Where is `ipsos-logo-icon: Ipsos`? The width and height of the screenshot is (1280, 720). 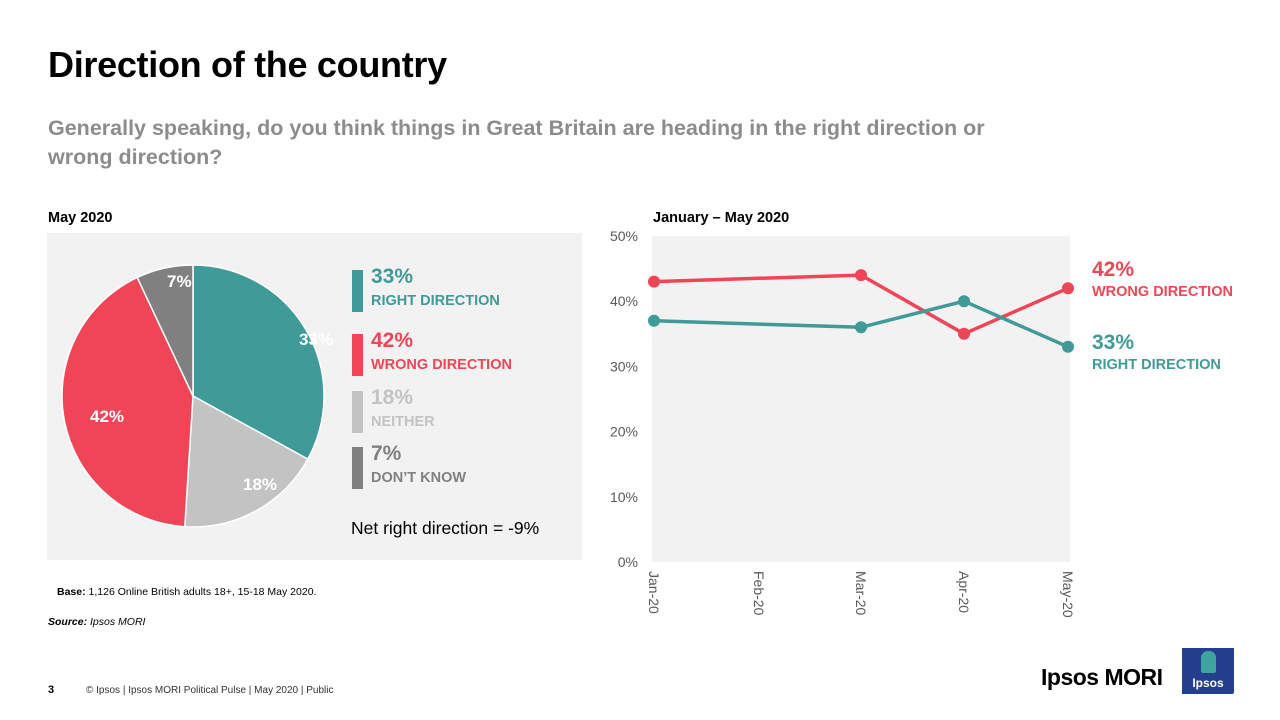 ipsos-logo-icon: Ipsos is located at coordinates (1208, 671).